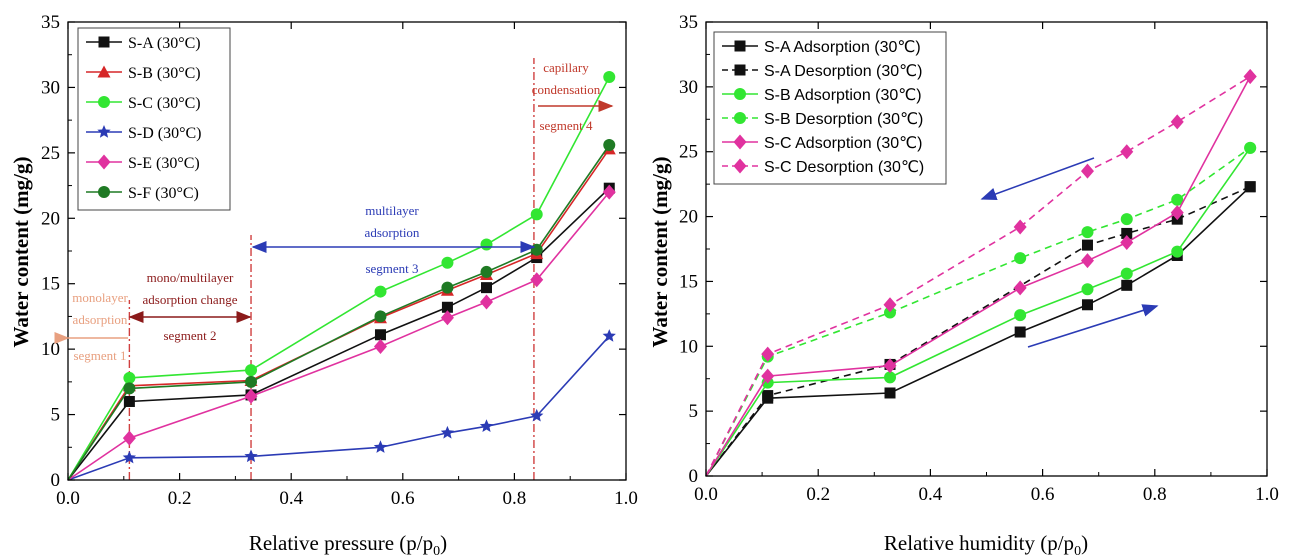 Image resolution: width=1293 pixels, height=560 pixels. Describe the element at coordinates (688, 217) in the screenshot. I see `y-tick-label: 20` at that location.